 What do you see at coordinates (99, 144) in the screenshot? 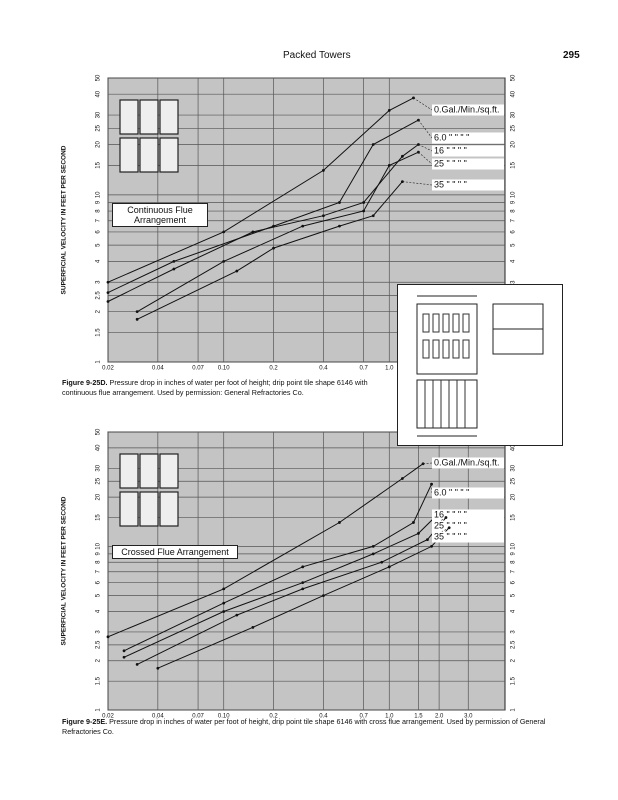
I see `y-tick-label: 20` at bounding box center [99, 144].